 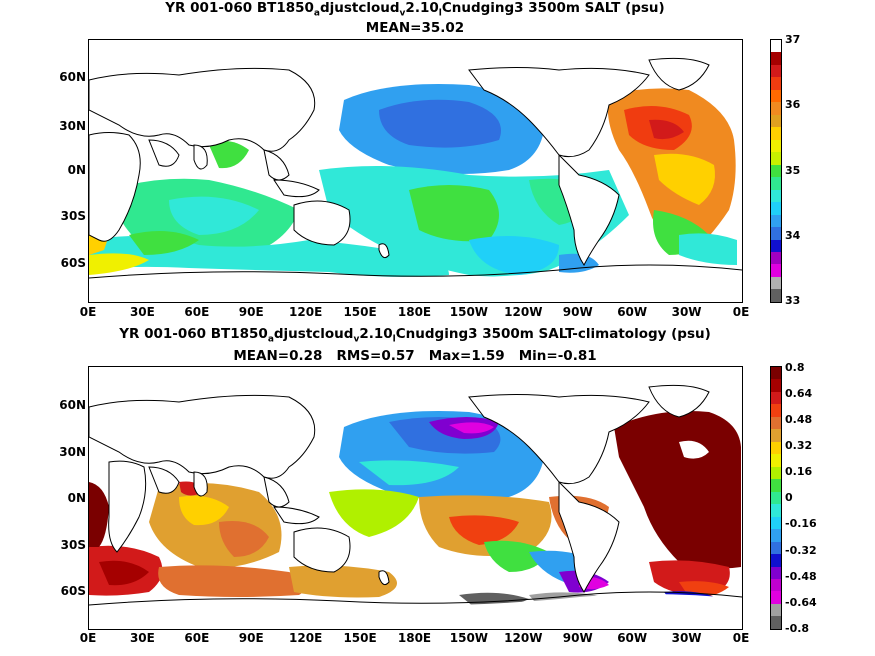 I want to click on cbar1-label: 36, so click(x=793, y=104).